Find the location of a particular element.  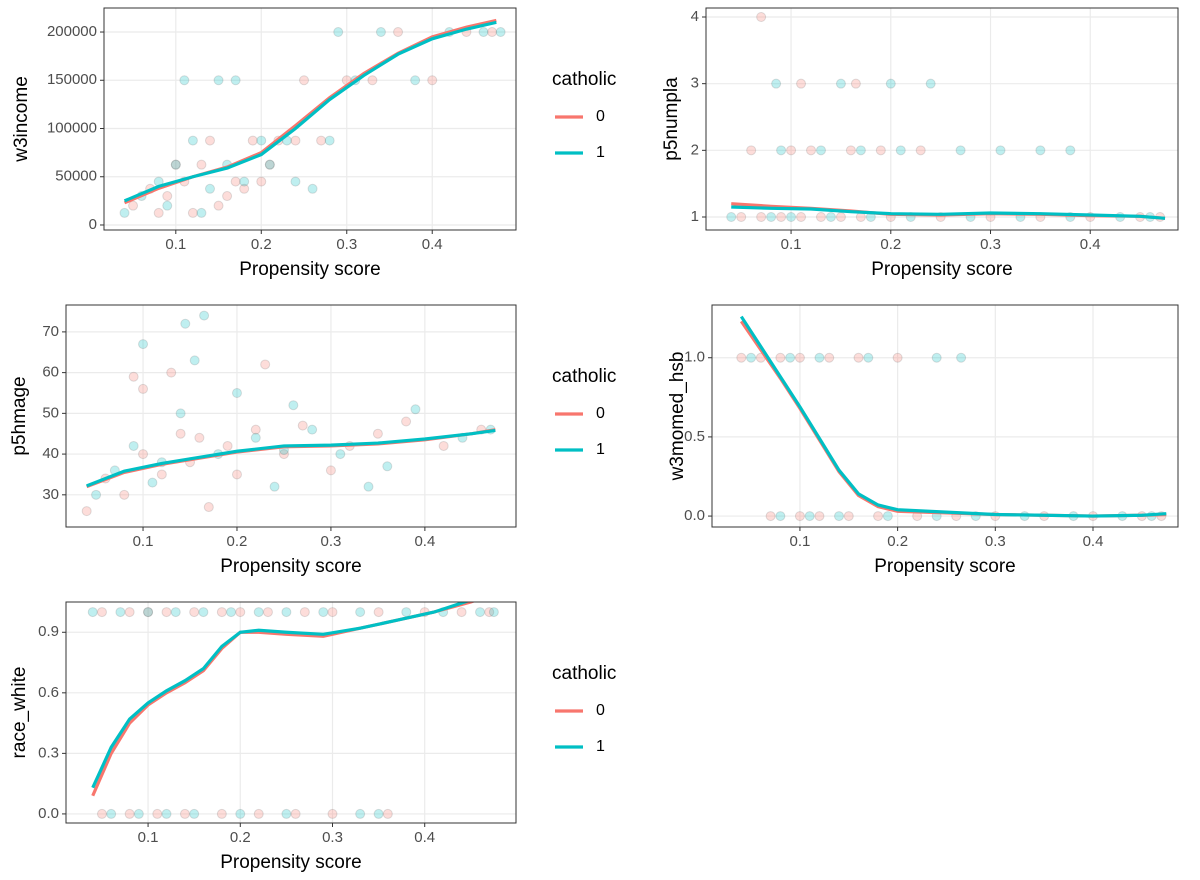

y-tick-label: 1 is located at coordinates (695, 216).